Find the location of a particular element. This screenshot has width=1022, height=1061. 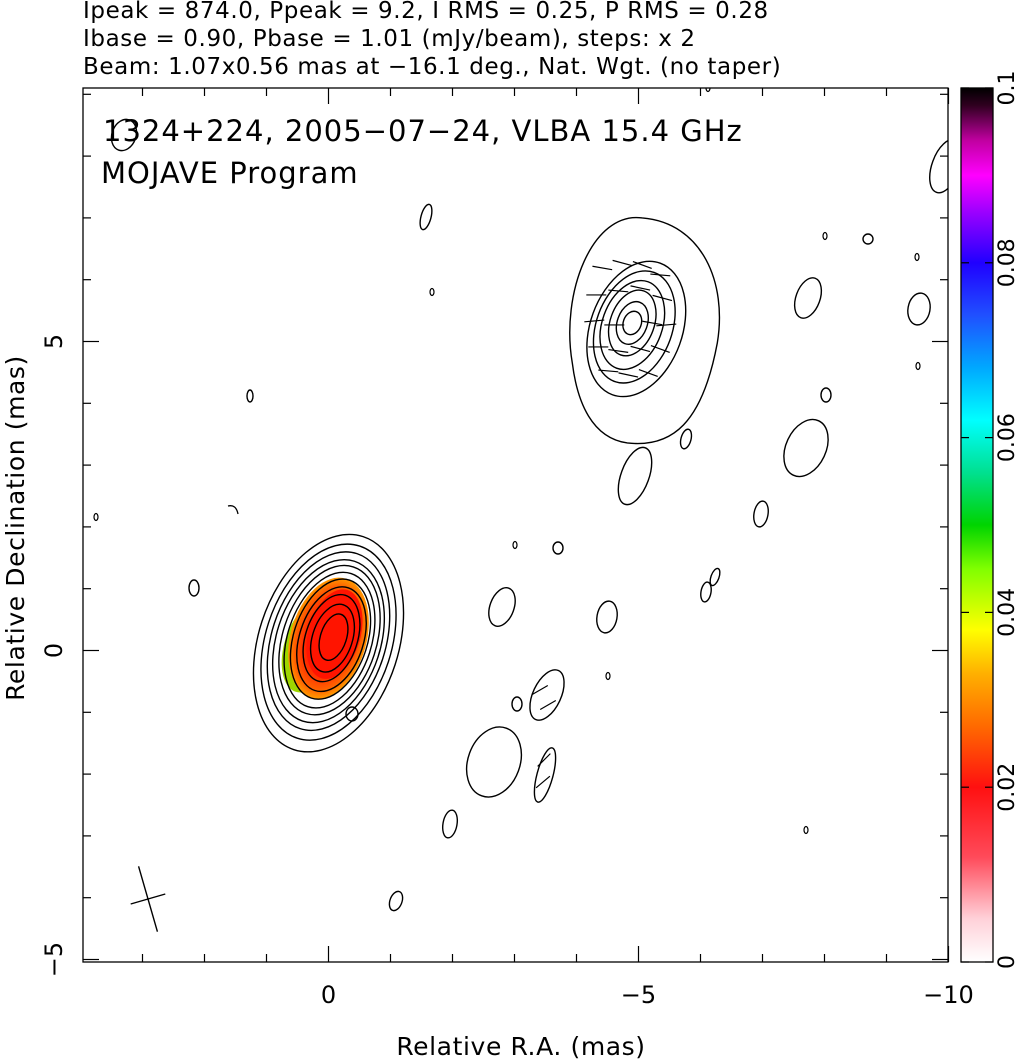

x-tick-label: −5 is located at coordinates (638, 995).